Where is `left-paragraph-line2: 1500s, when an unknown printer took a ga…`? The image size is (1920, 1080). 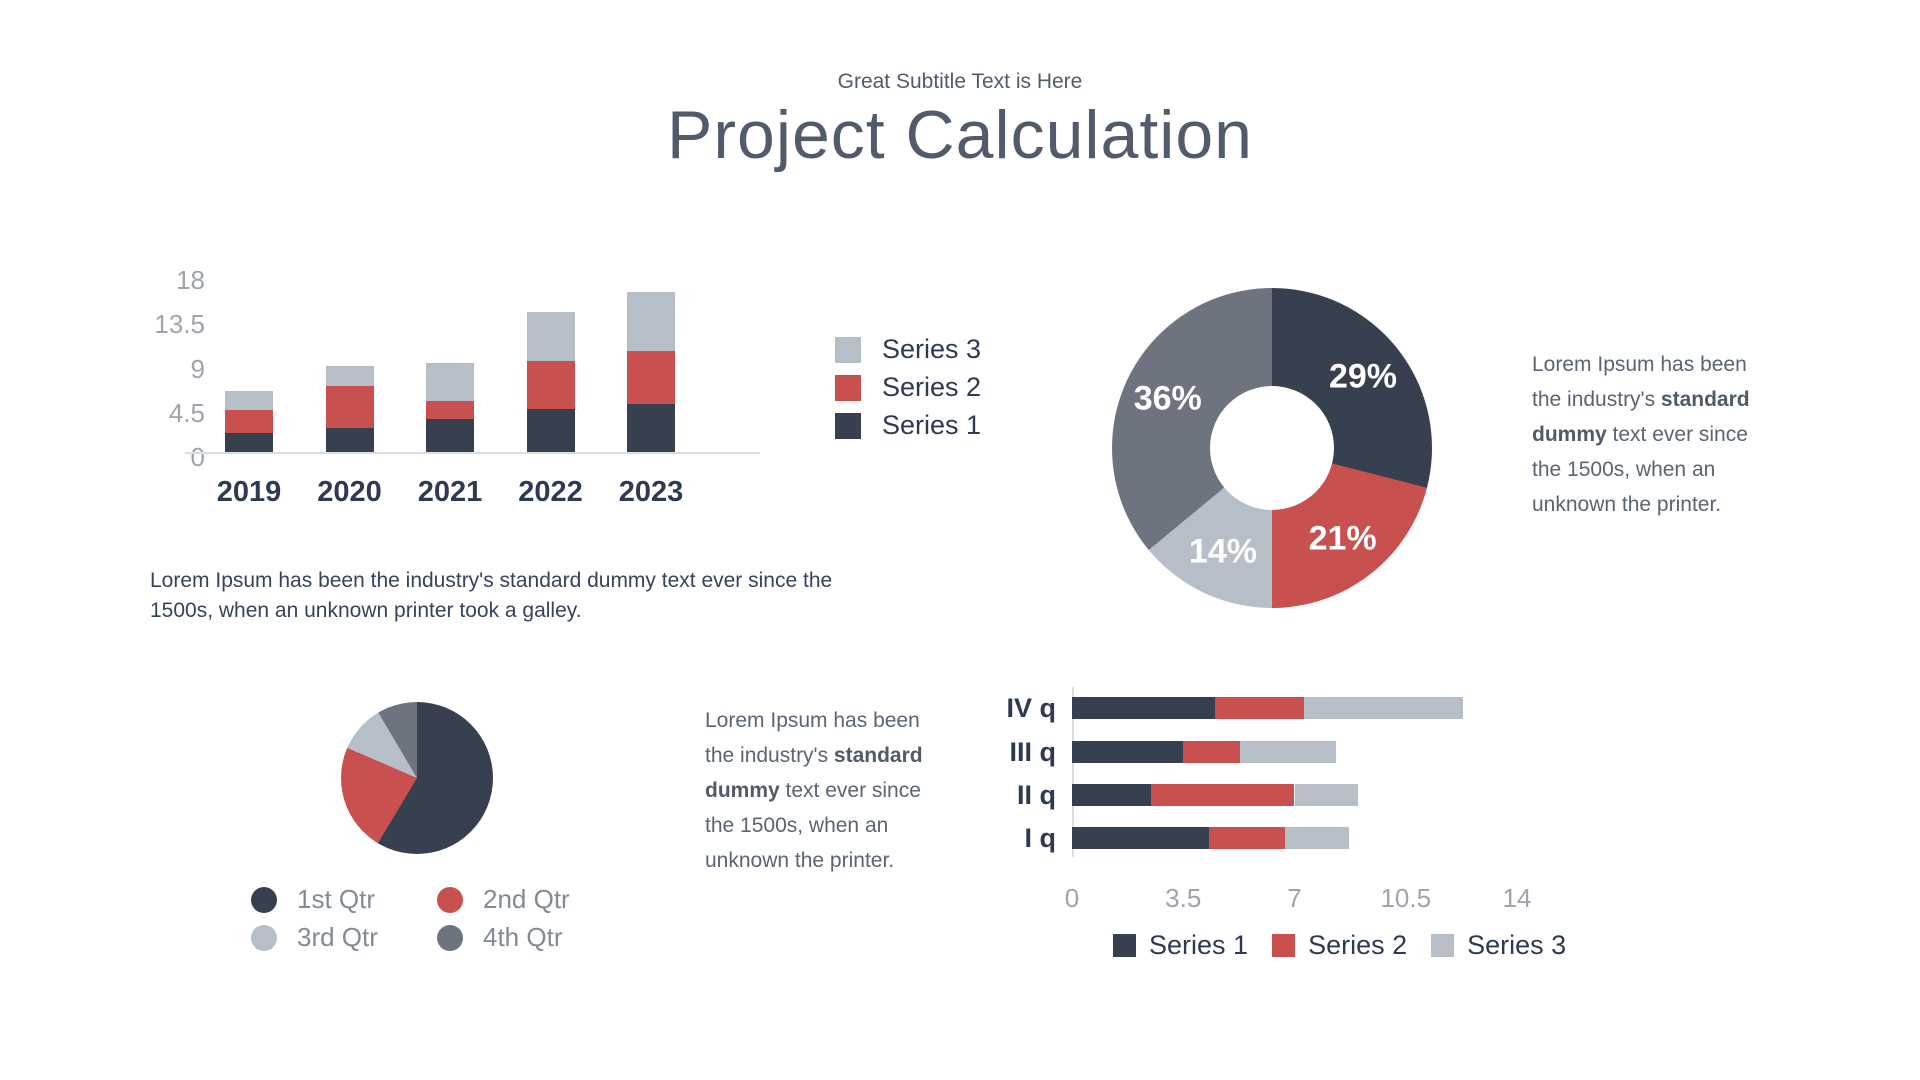 left-paragraph-line2: 1500s, when an unknown printer took a ga… is located at coordinates (366, 610).